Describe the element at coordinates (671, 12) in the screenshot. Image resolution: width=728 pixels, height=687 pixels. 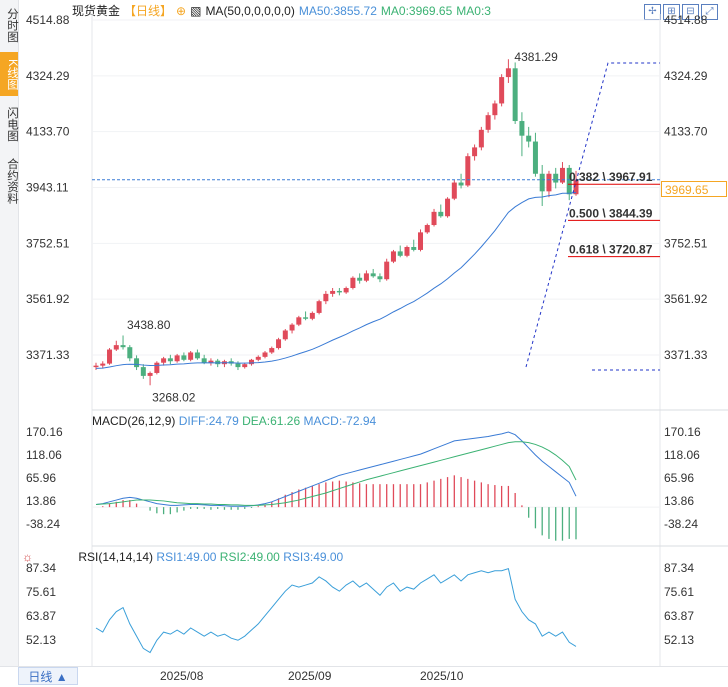
I see `zoom-in-icon: ⊞` at that location.